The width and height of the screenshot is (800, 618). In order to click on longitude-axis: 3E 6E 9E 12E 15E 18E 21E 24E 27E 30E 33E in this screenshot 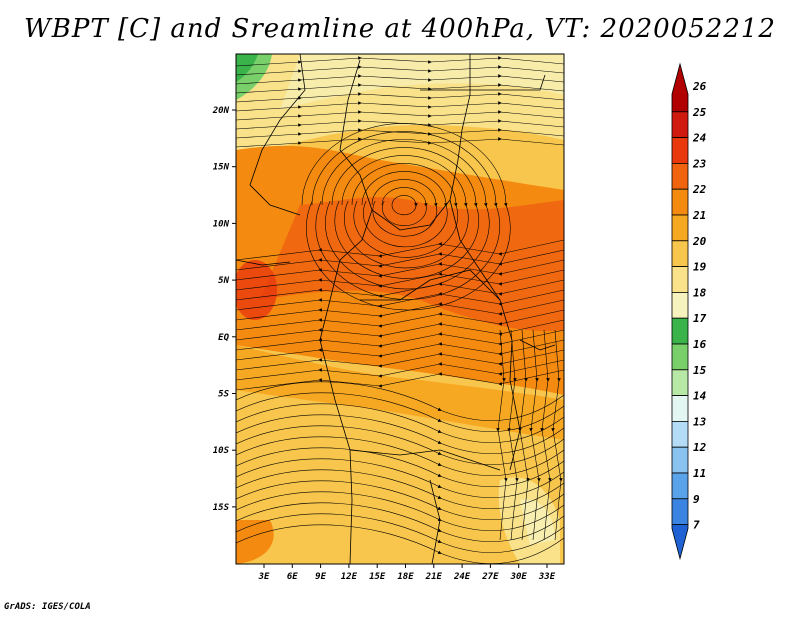, I will do `click(407, 573)`.